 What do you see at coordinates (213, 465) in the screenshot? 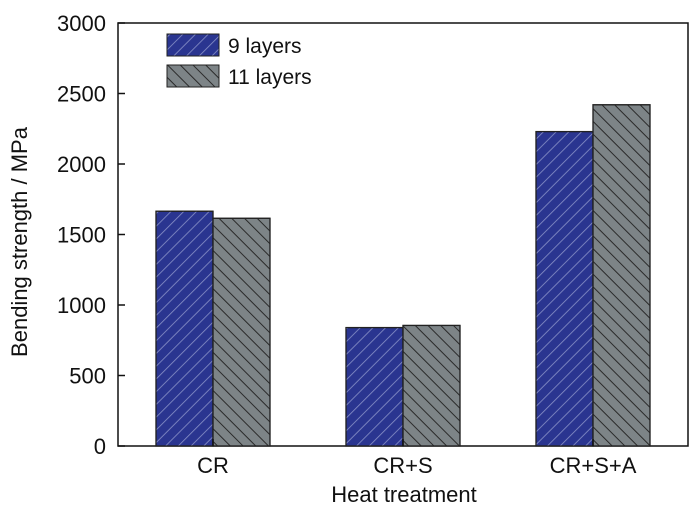
I see `x-tick-label: CR` at bounding box center [213, 465].